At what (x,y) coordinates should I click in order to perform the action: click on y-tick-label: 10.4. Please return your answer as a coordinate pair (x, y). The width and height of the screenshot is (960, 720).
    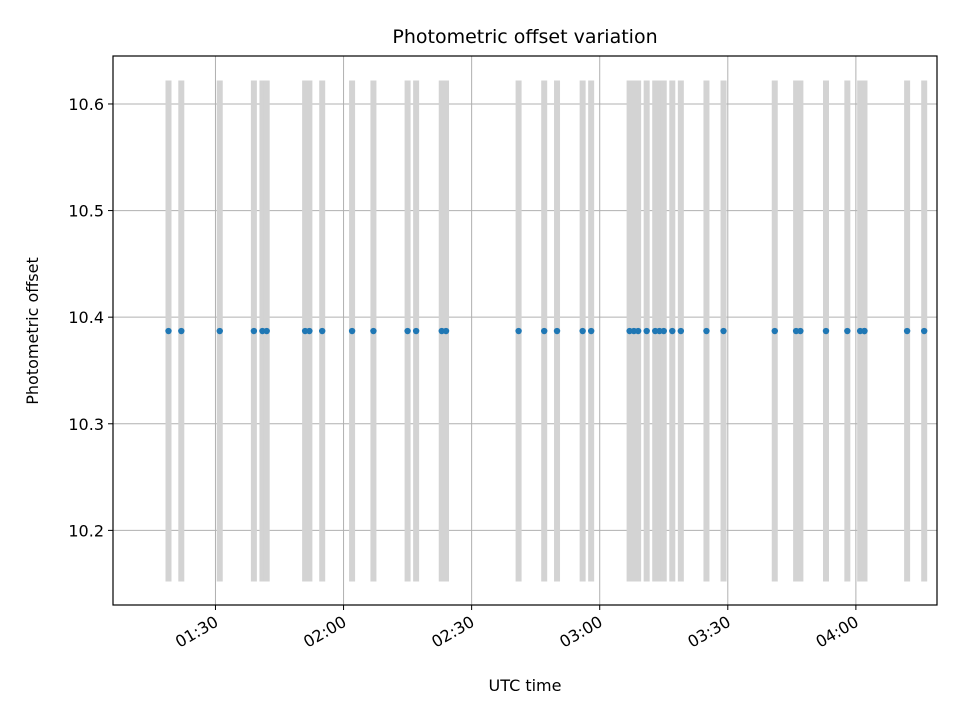
    Looking at the image, I should click on (86, 317).